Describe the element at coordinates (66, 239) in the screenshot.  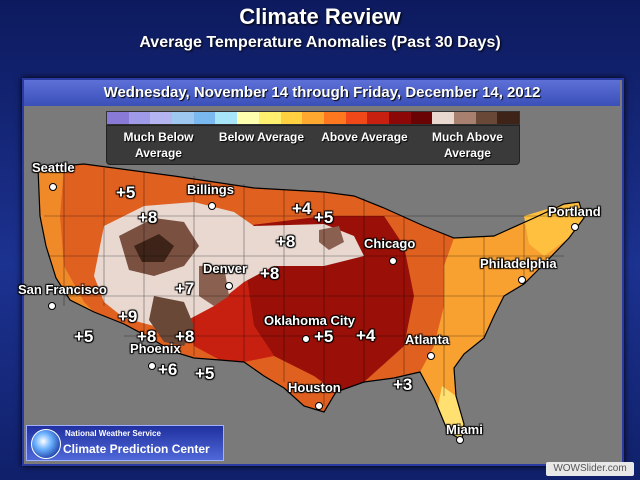
I see `west-coast-band` at that location.